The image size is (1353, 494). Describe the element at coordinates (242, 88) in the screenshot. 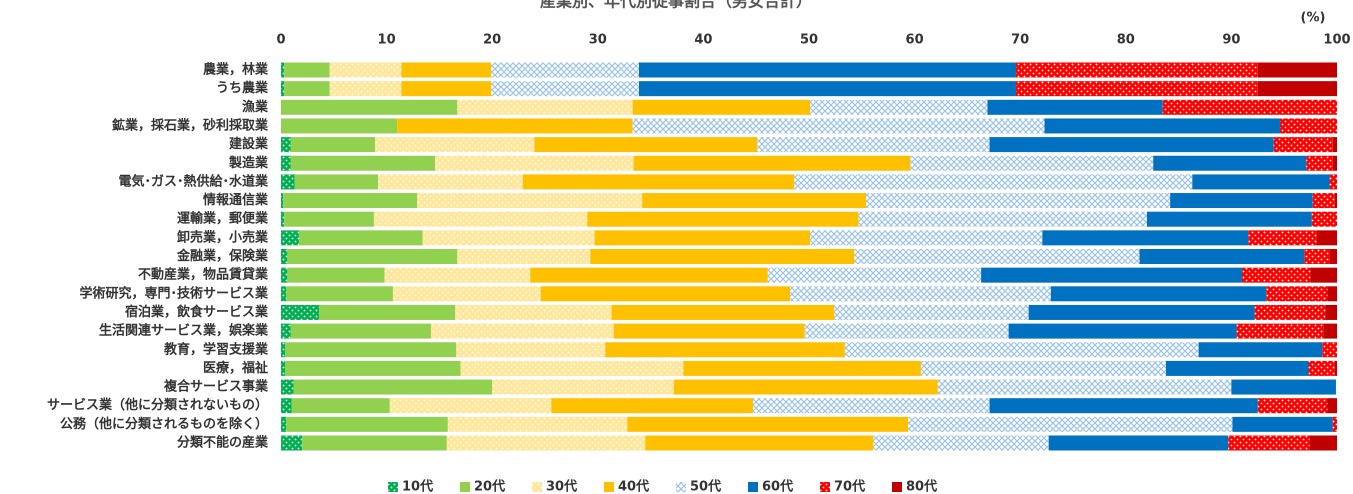

I see `y-tick-label: うち農業` at that location.